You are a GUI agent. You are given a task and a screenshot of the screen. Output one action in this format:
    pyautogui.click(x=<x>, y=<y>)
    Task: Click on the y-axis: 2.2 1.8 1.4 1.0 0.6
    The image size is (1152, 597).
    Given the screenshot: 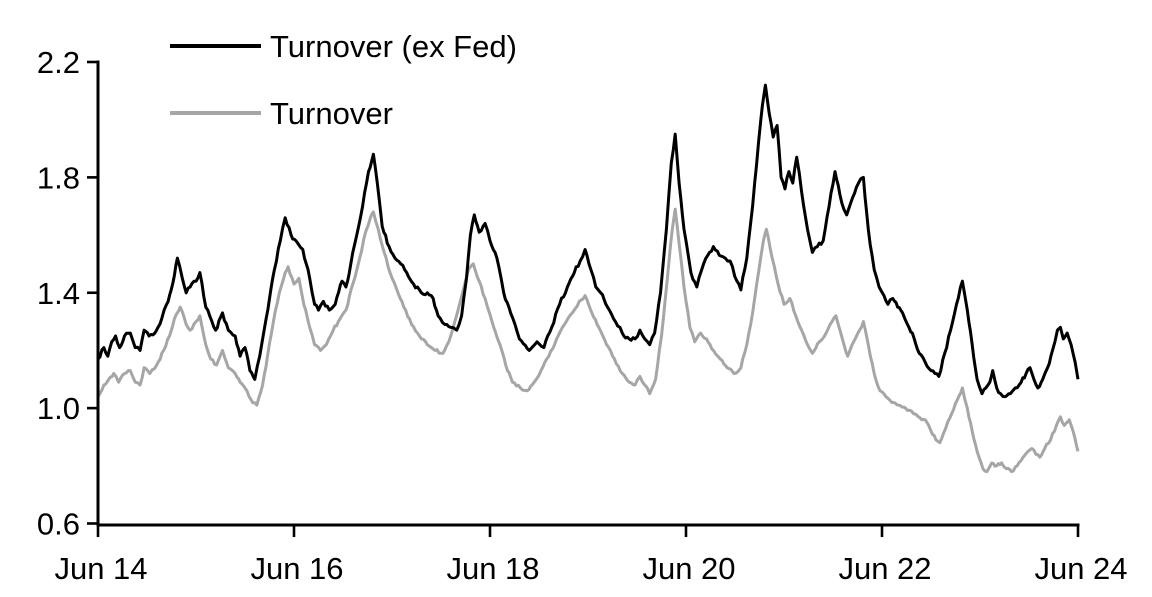 What is the action you would take?
    pyautogui.click(x=68, y=293)
    